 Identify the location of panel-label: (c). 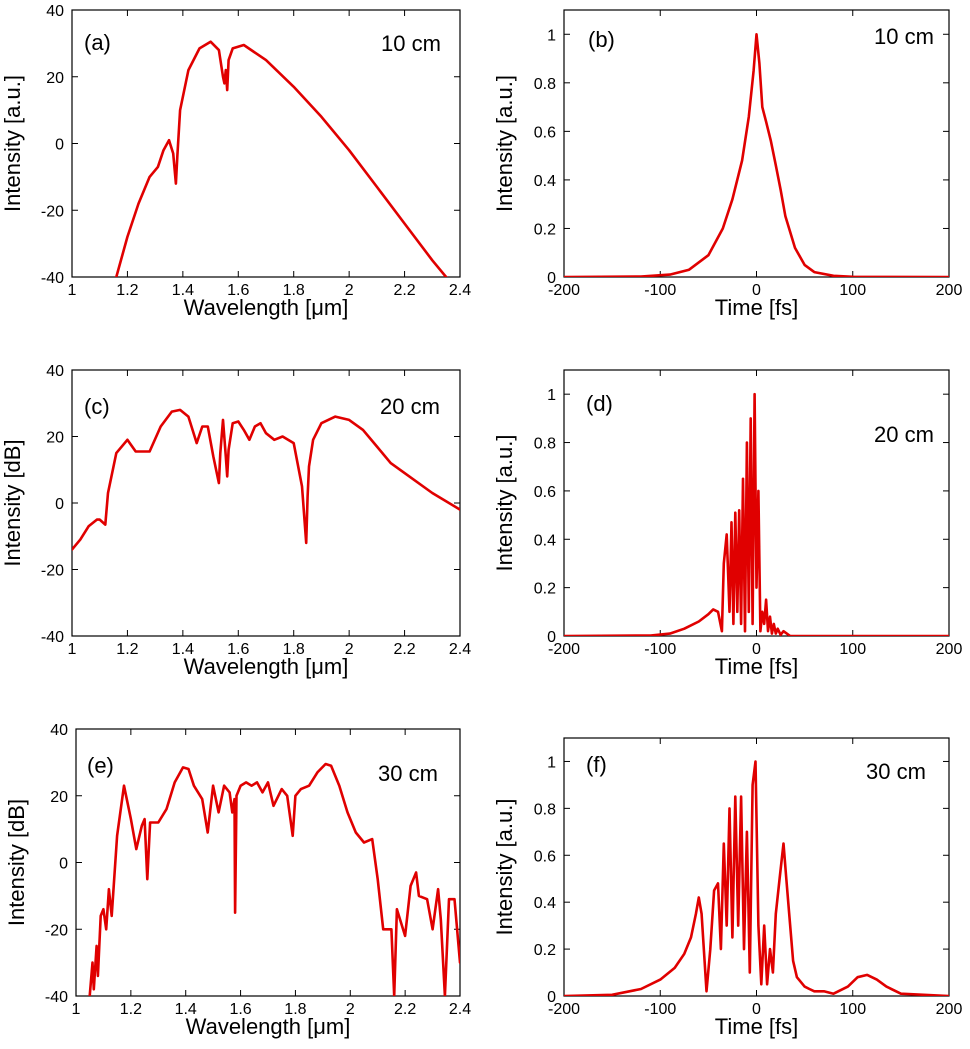
(97, 406).